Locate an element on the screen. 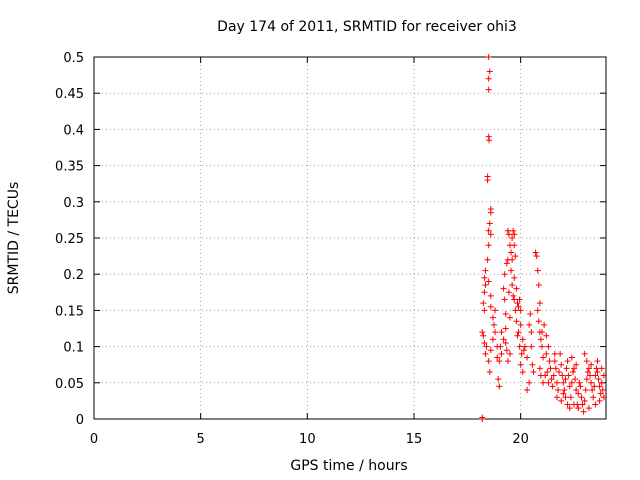 The image size is (640, 480). y-tick-label: 0.35 is located at coordinates (69, 167).